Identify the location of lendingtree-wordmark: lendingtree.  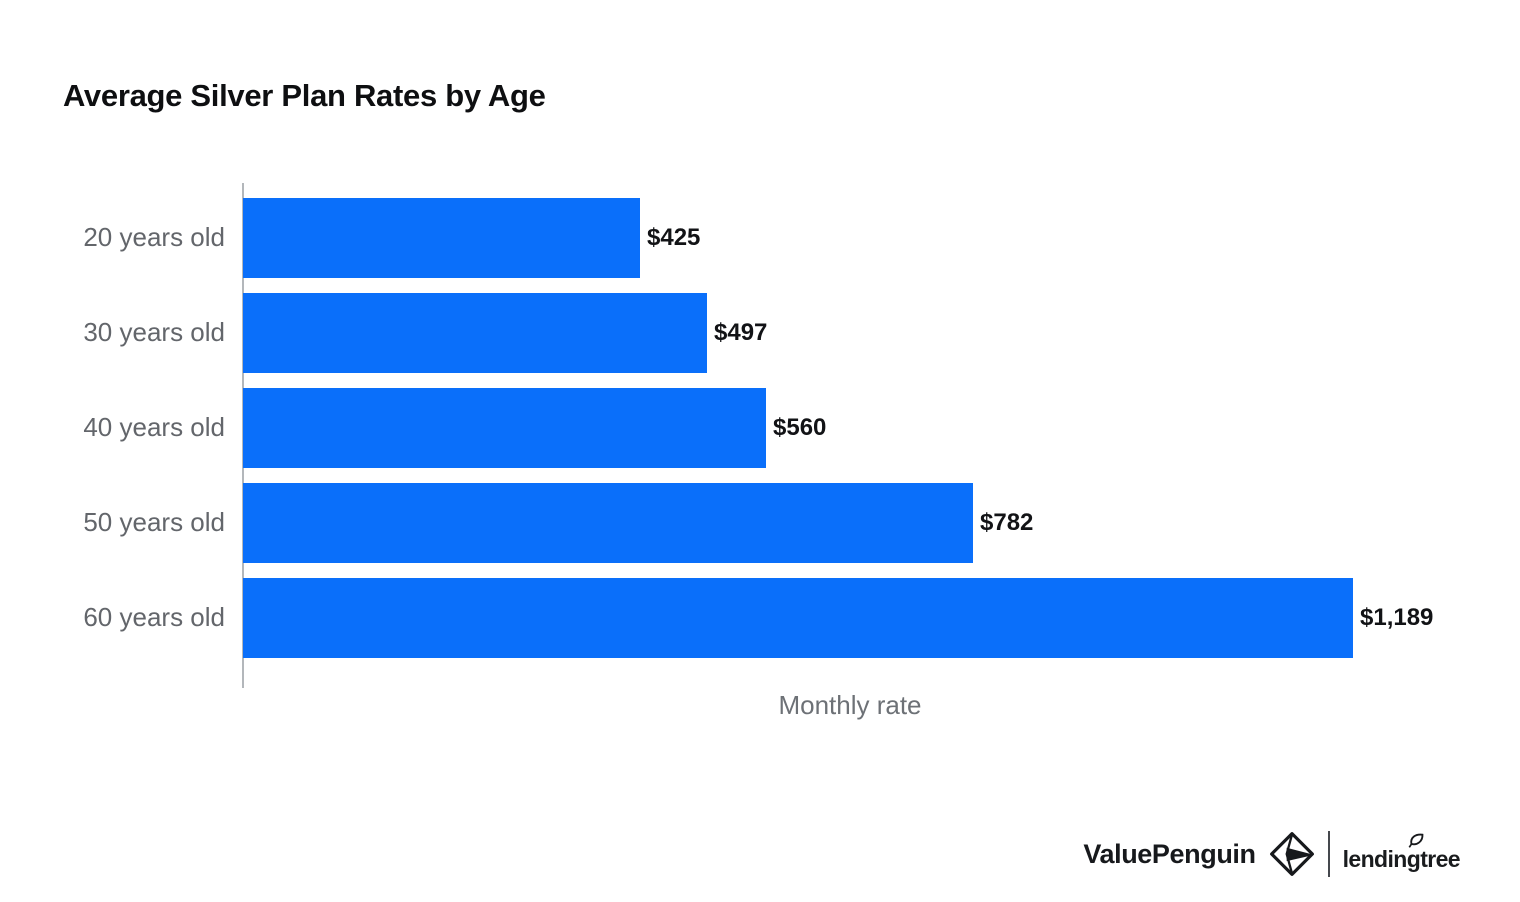
(1401, 858).